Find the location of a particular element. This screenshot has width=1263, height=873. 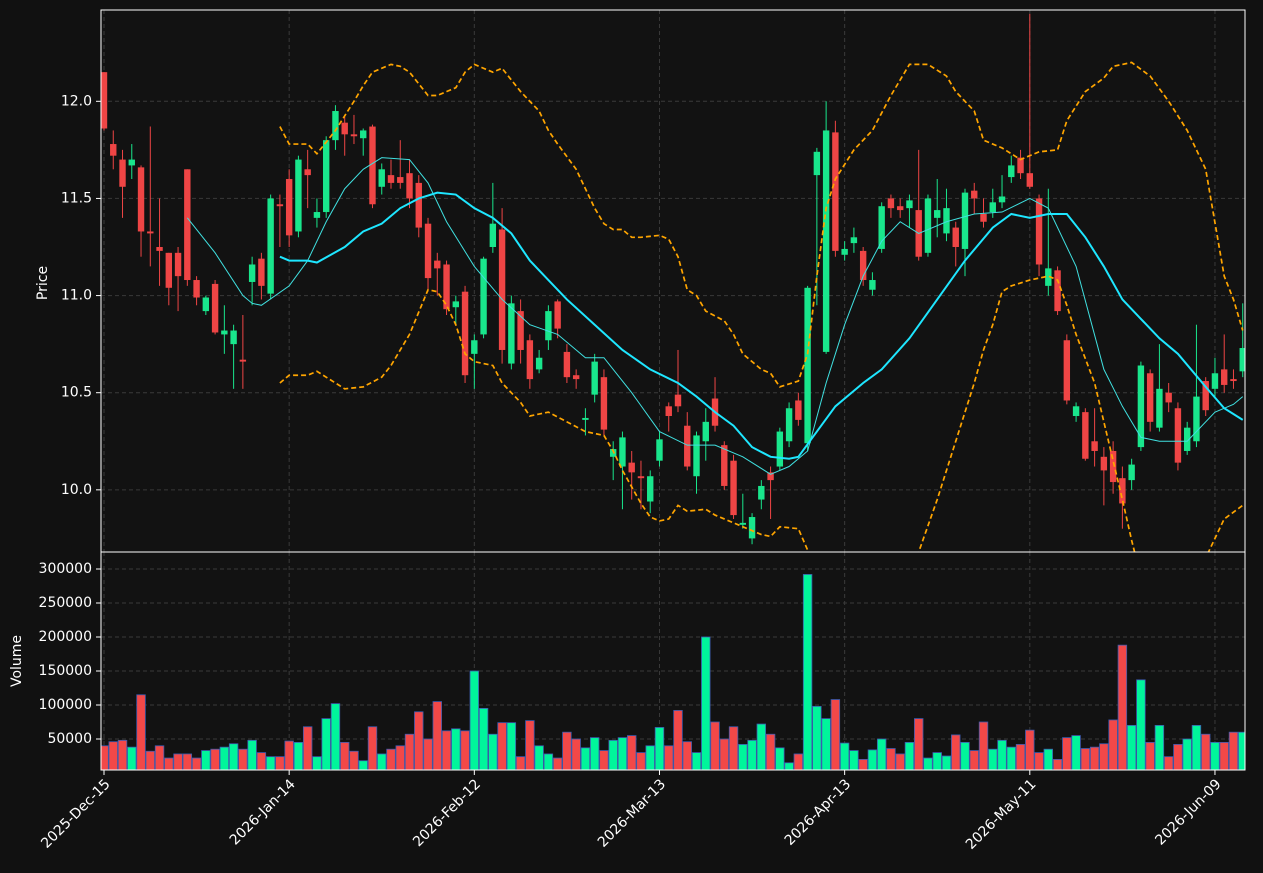

y-tick-label: 10.5 is located at coordinates (76, 393).